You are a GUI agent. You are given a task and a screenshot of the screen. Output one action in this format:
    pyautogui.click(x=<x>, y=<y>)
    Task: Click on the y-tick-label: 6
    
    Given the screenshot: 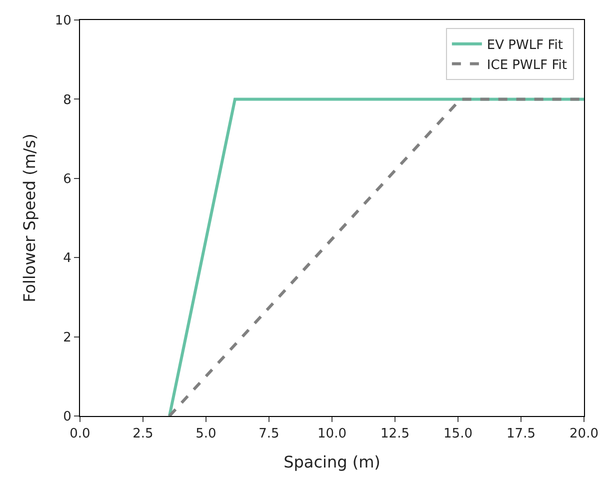 What is the action you would take?
    pyautogui.click(x=67, y=179)
    